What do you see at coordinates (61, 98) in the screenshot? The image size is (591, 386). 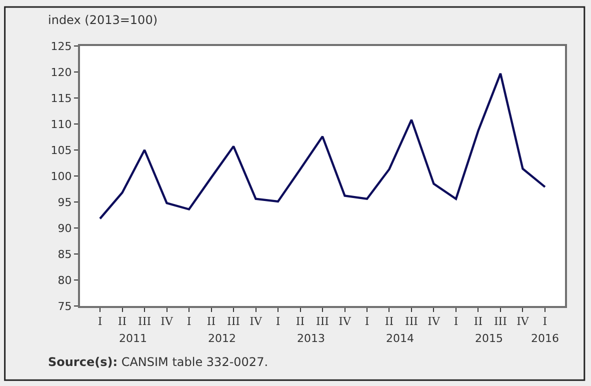 I see `y-tick-label: 115` at bounding box center [61, 98].